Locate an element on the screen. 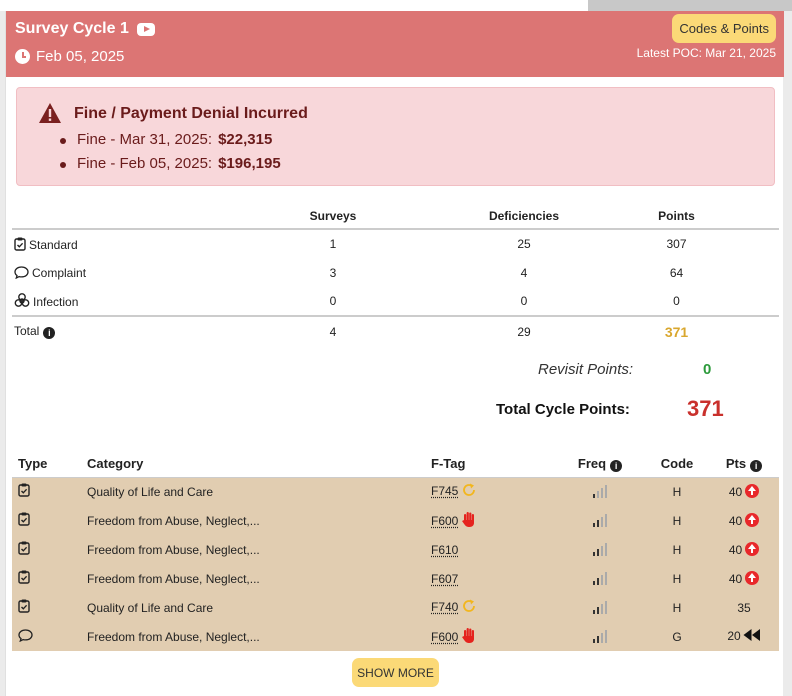 This screenshot has width=792, height=696. deficiencies-count: 0 is located at coordinates (524, 301).